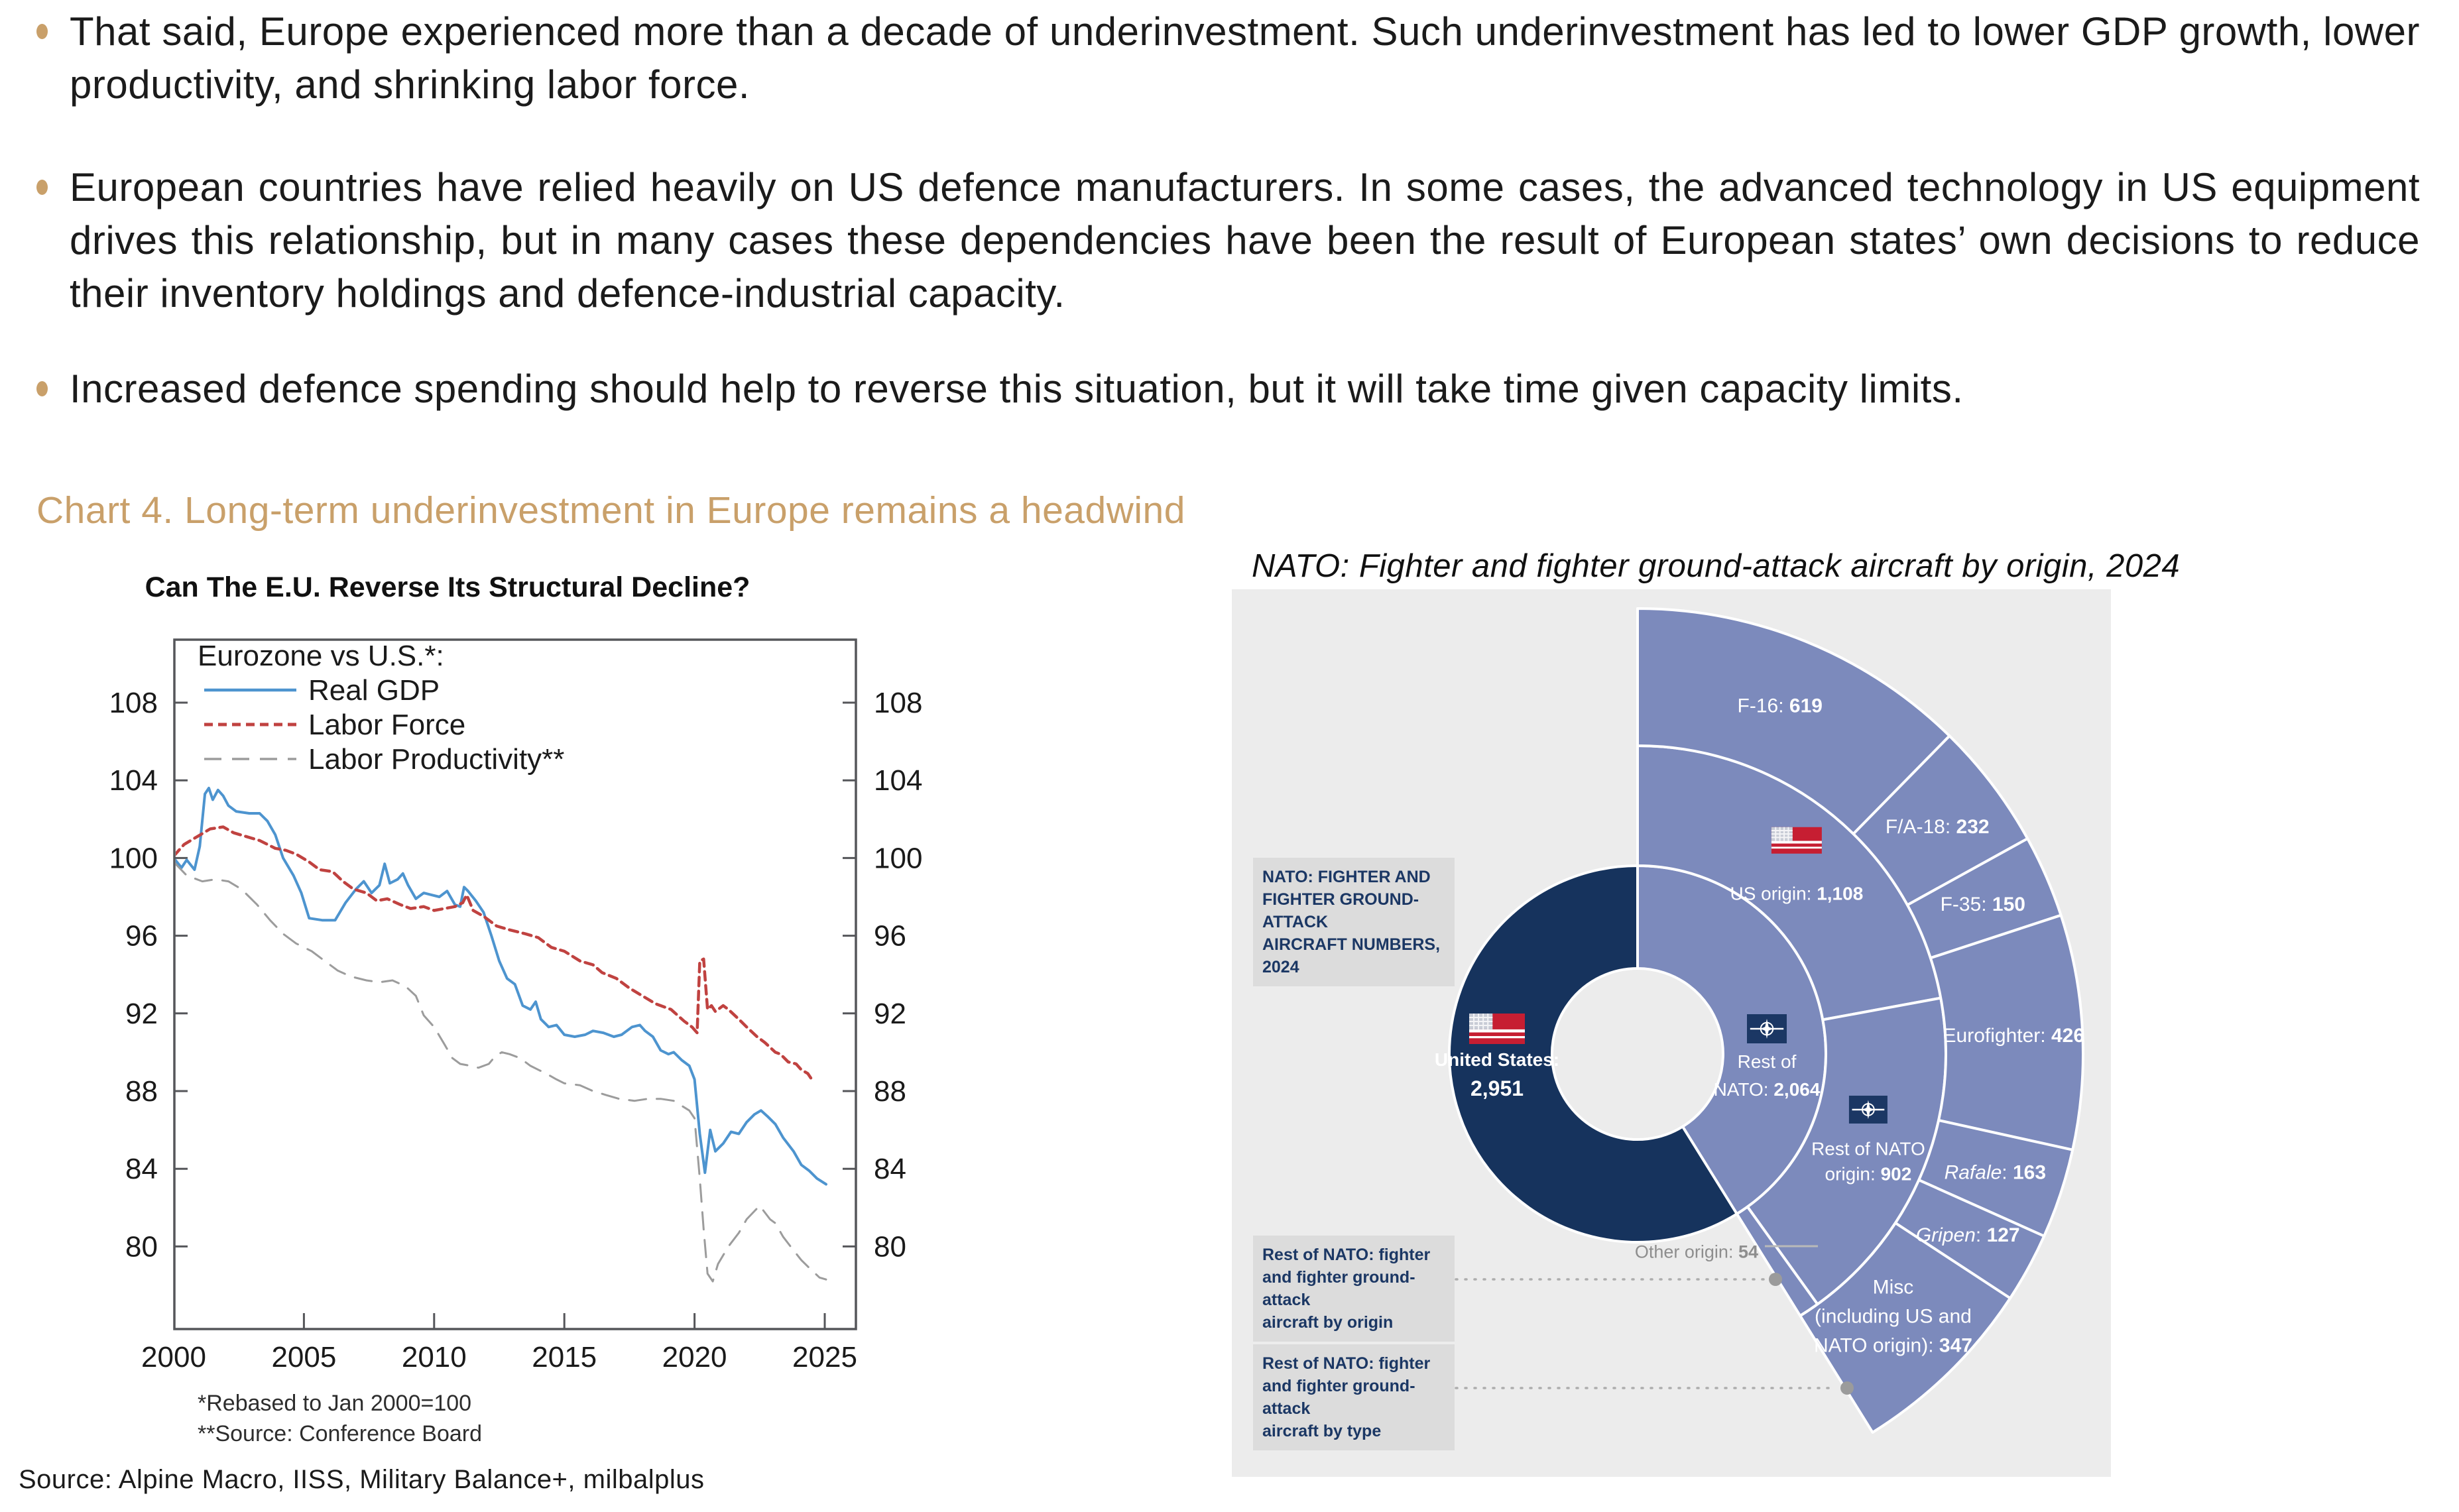 The image size is (2459, 1512). I want to click on y-tick-label-right: 92, so click(890, 1014).